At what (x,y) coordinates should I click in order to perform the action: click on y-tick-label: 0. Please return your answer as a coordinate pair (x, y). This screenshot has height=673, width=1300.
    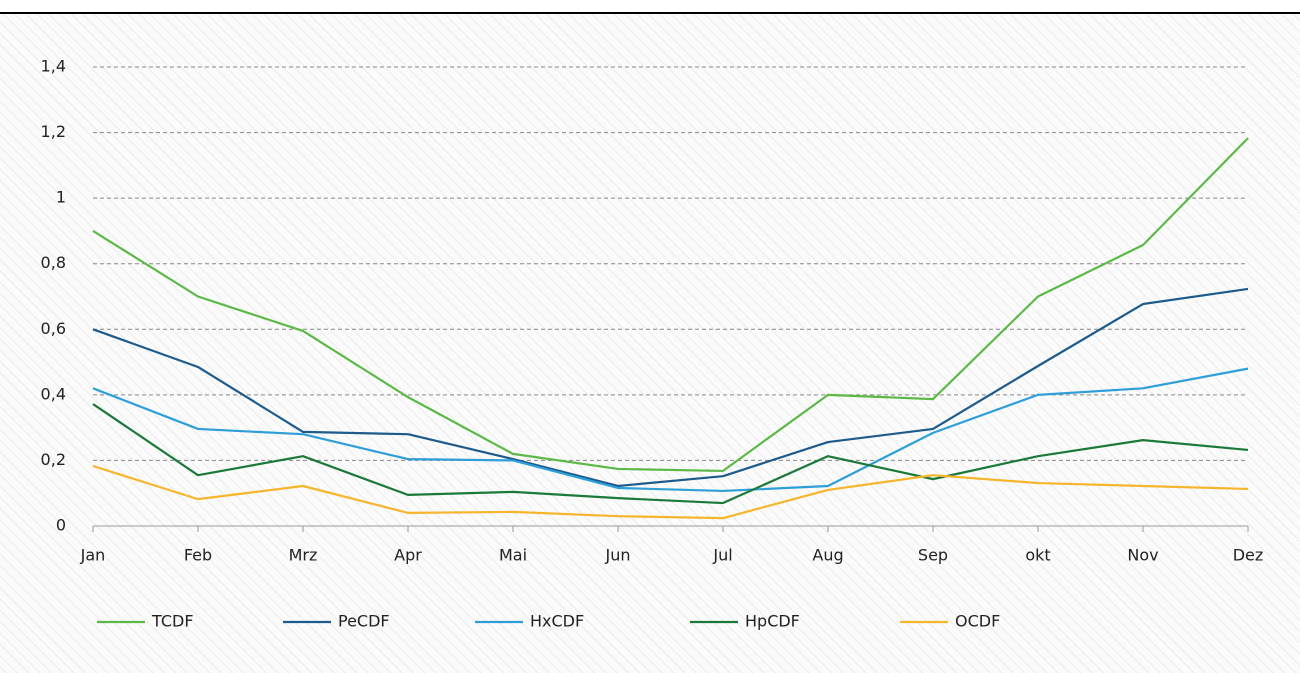
    Looking at the image, I should click on (61, 525).